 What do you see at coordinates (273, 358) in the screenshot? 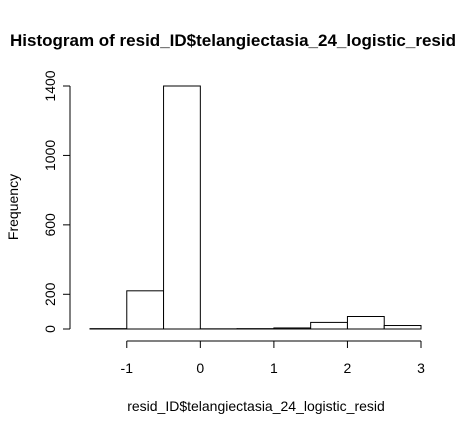
I see `x-axis: -1 0 1 2 3` at bounding box center [273, 358].